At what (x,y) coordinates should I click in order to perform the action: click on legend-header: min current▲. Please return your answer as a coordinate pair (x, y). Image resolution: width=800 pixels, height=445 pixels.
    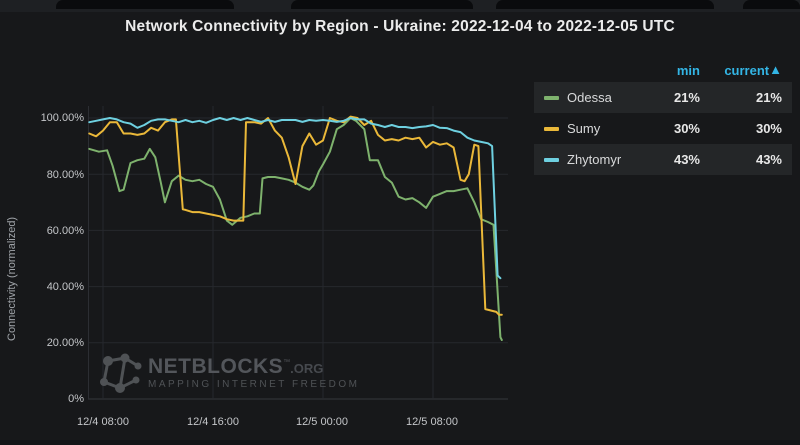
    Looking at the image, I should click on (663, 70).